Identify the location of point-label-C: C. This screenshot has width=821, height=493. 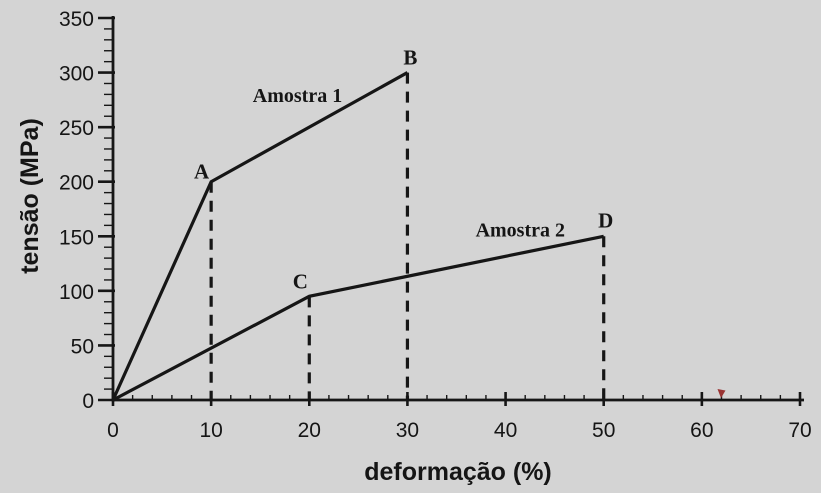
(300, 281).